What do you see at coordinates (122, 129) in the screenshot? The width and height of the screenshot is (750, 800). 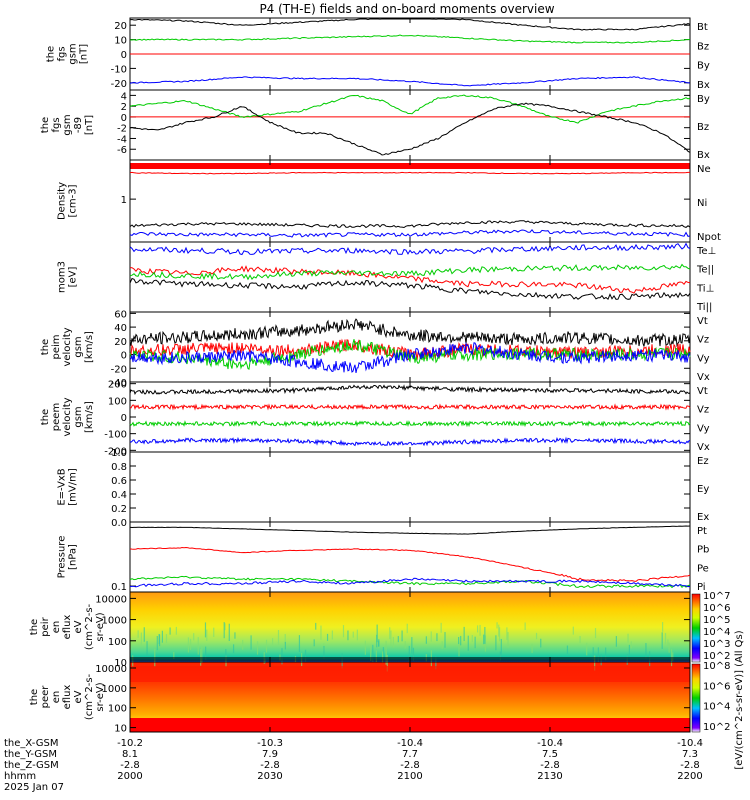 I see `y-tick-label: -2` at bounding box center [122, 129].